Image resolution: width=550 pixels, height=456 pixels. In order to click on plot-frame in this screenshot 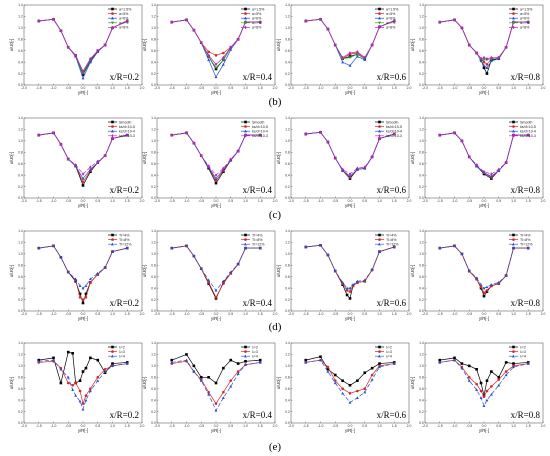, I will do `click(216, 158)`.